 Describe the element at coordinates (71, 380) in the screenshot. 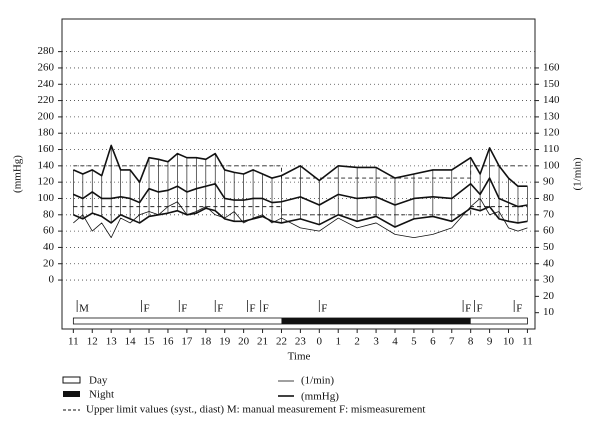

I see `legend-day-swatch` at that location.